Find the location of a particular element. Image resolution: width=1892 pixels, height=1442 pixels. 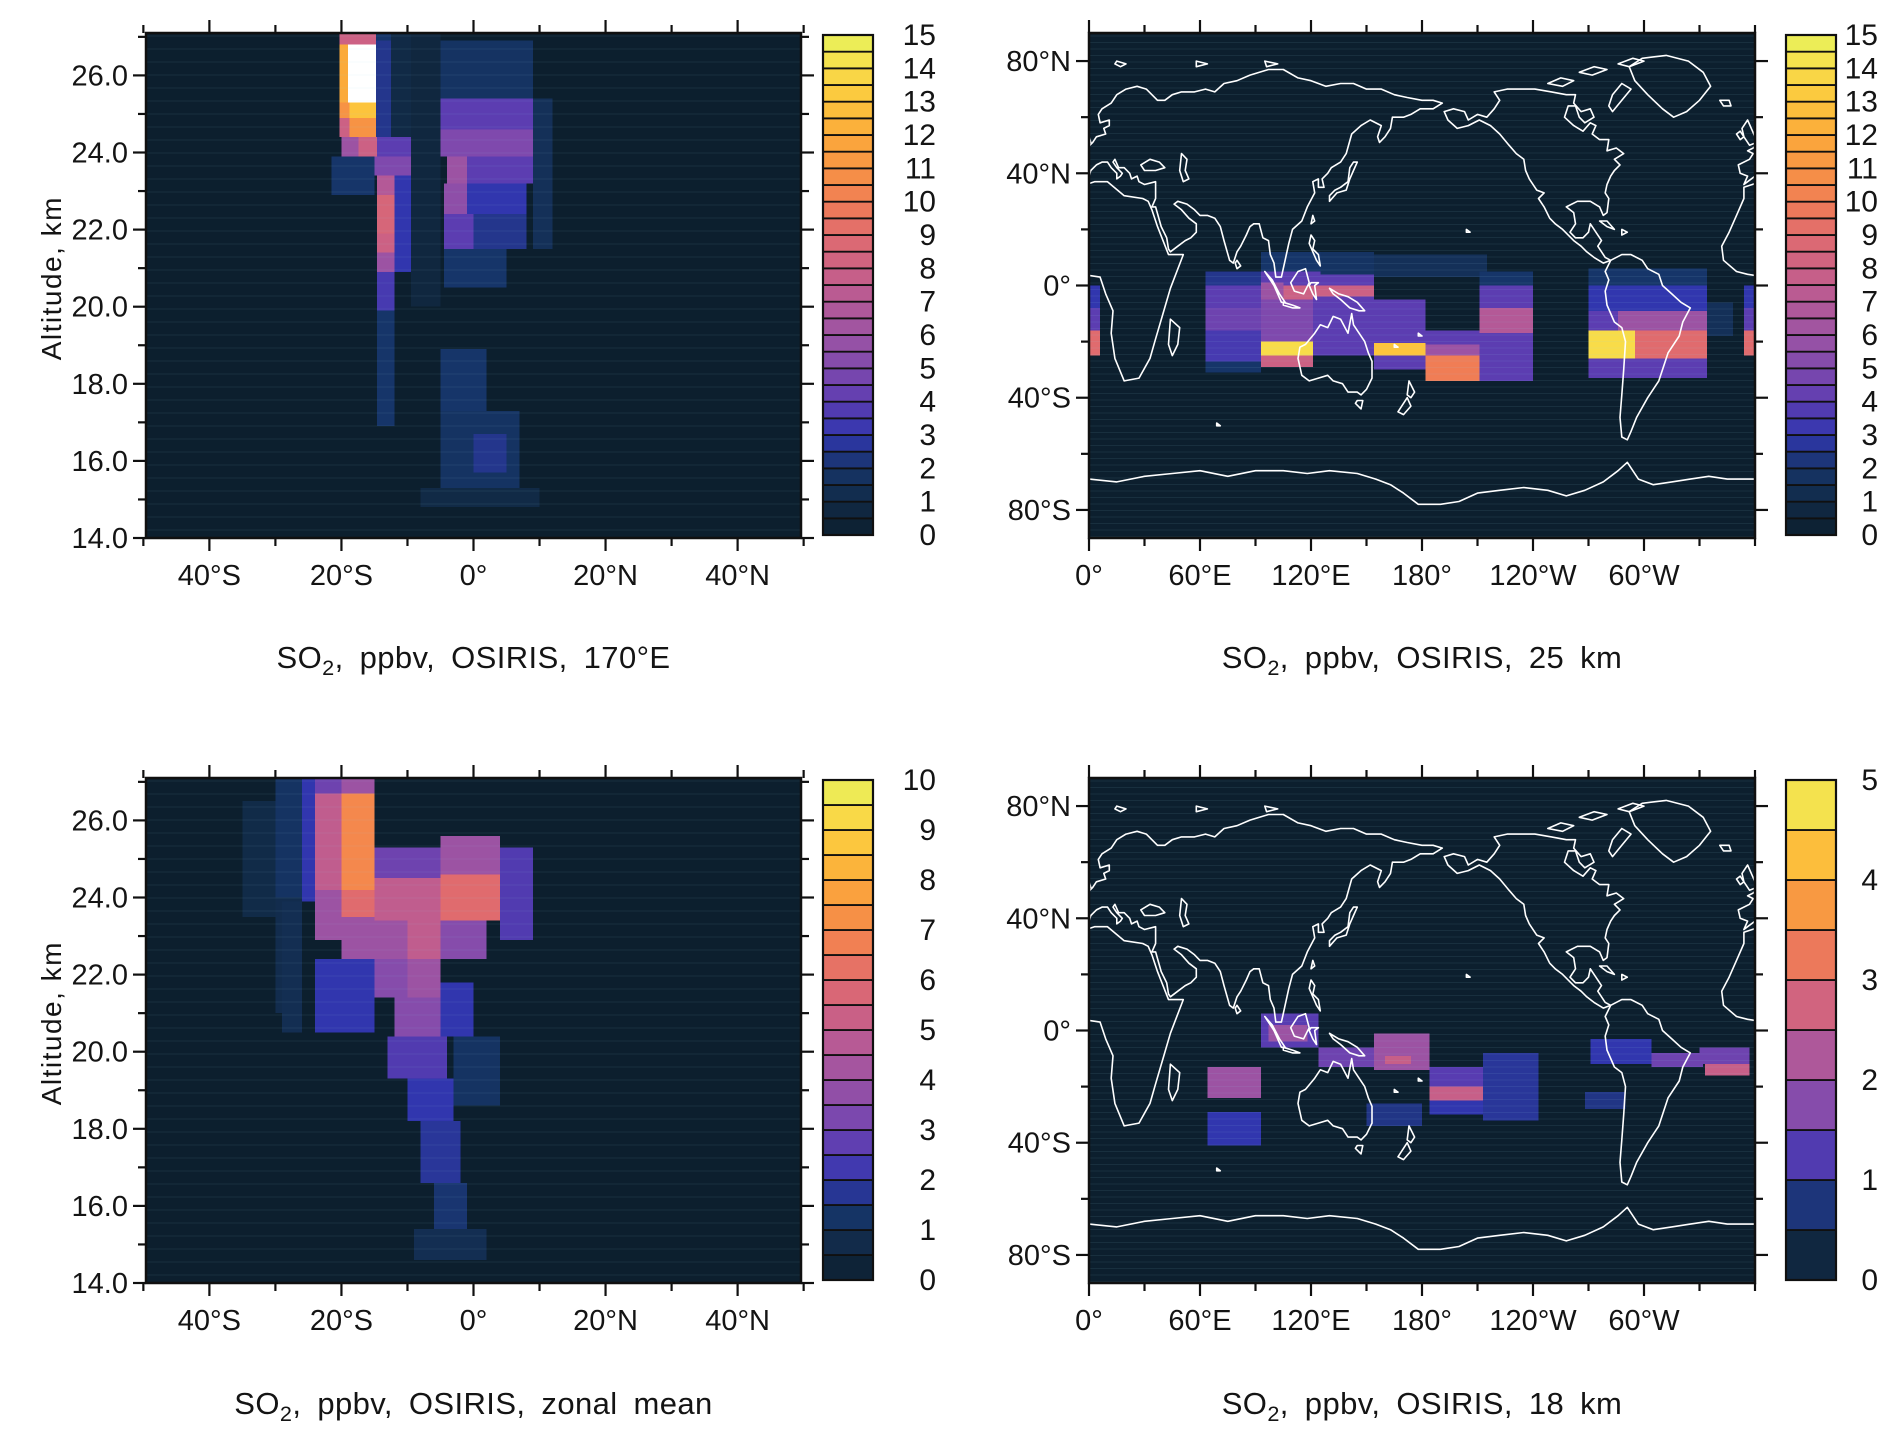

colorbar-label: 4 is located at coordinates (927, 402).